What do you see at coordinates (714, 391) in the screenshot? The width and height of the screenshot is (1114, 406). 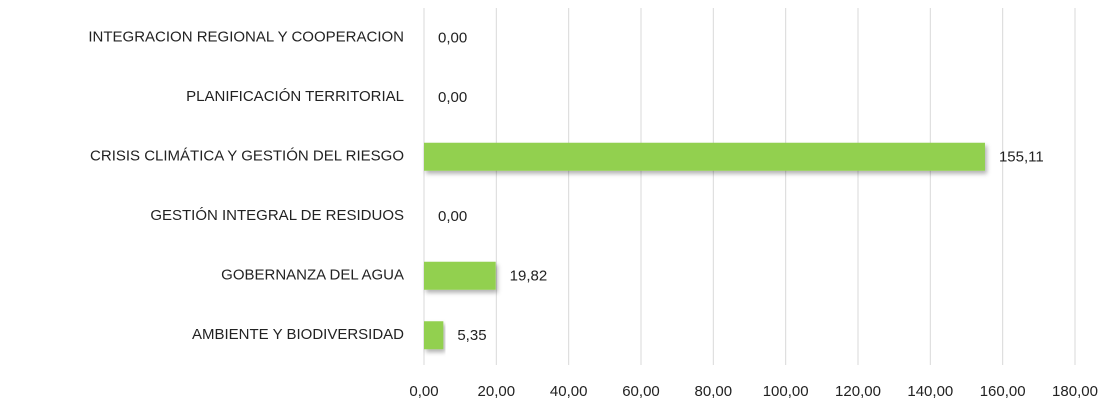 I see `x-tick-label: 80,00` at bounding box center [714, 391].